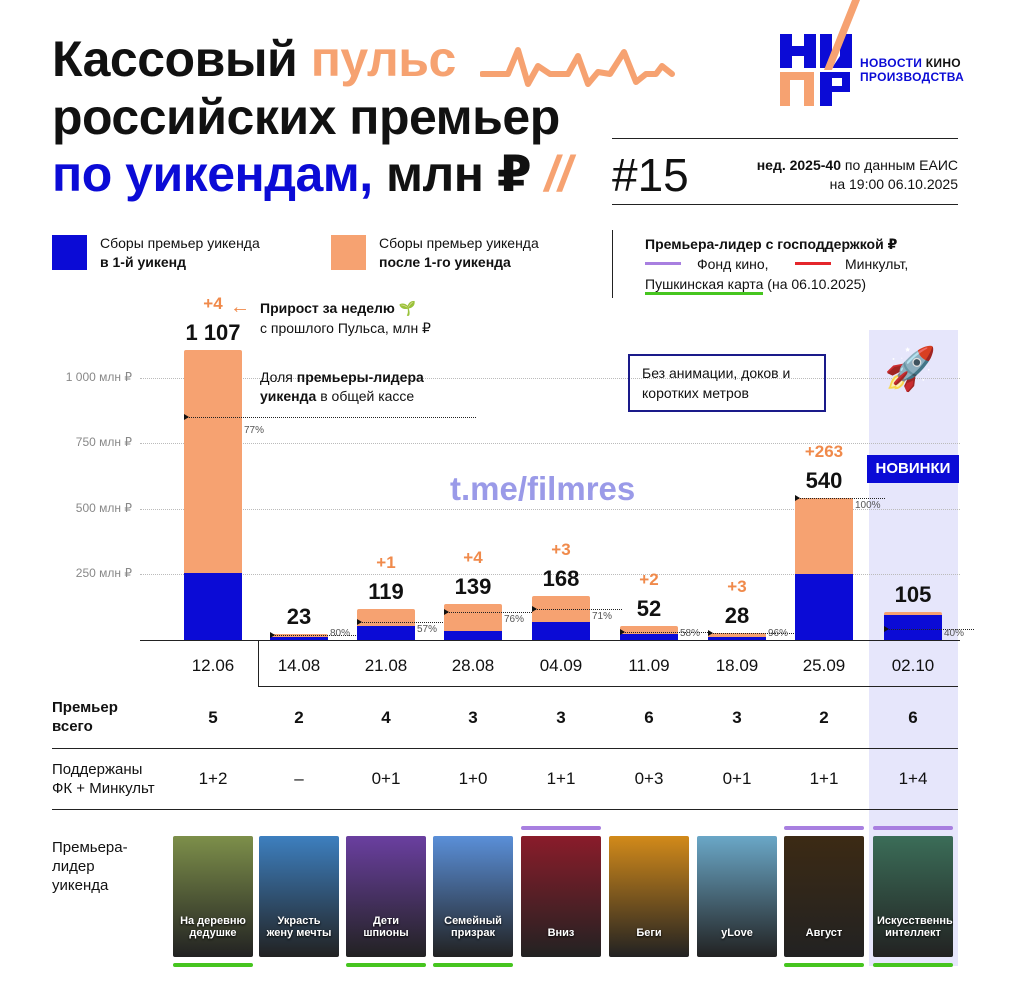 Image resolution: width=1011 pixels, height=994 pixels. I want to click on row-label-premieres: Премьер всего, so click(85, 717).